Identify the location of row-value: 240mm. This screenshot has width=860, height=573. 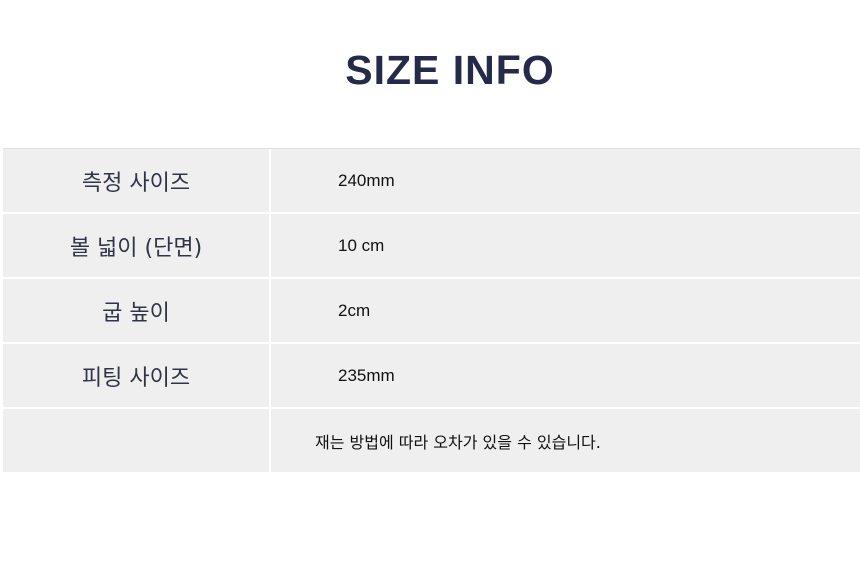
(366, 180).